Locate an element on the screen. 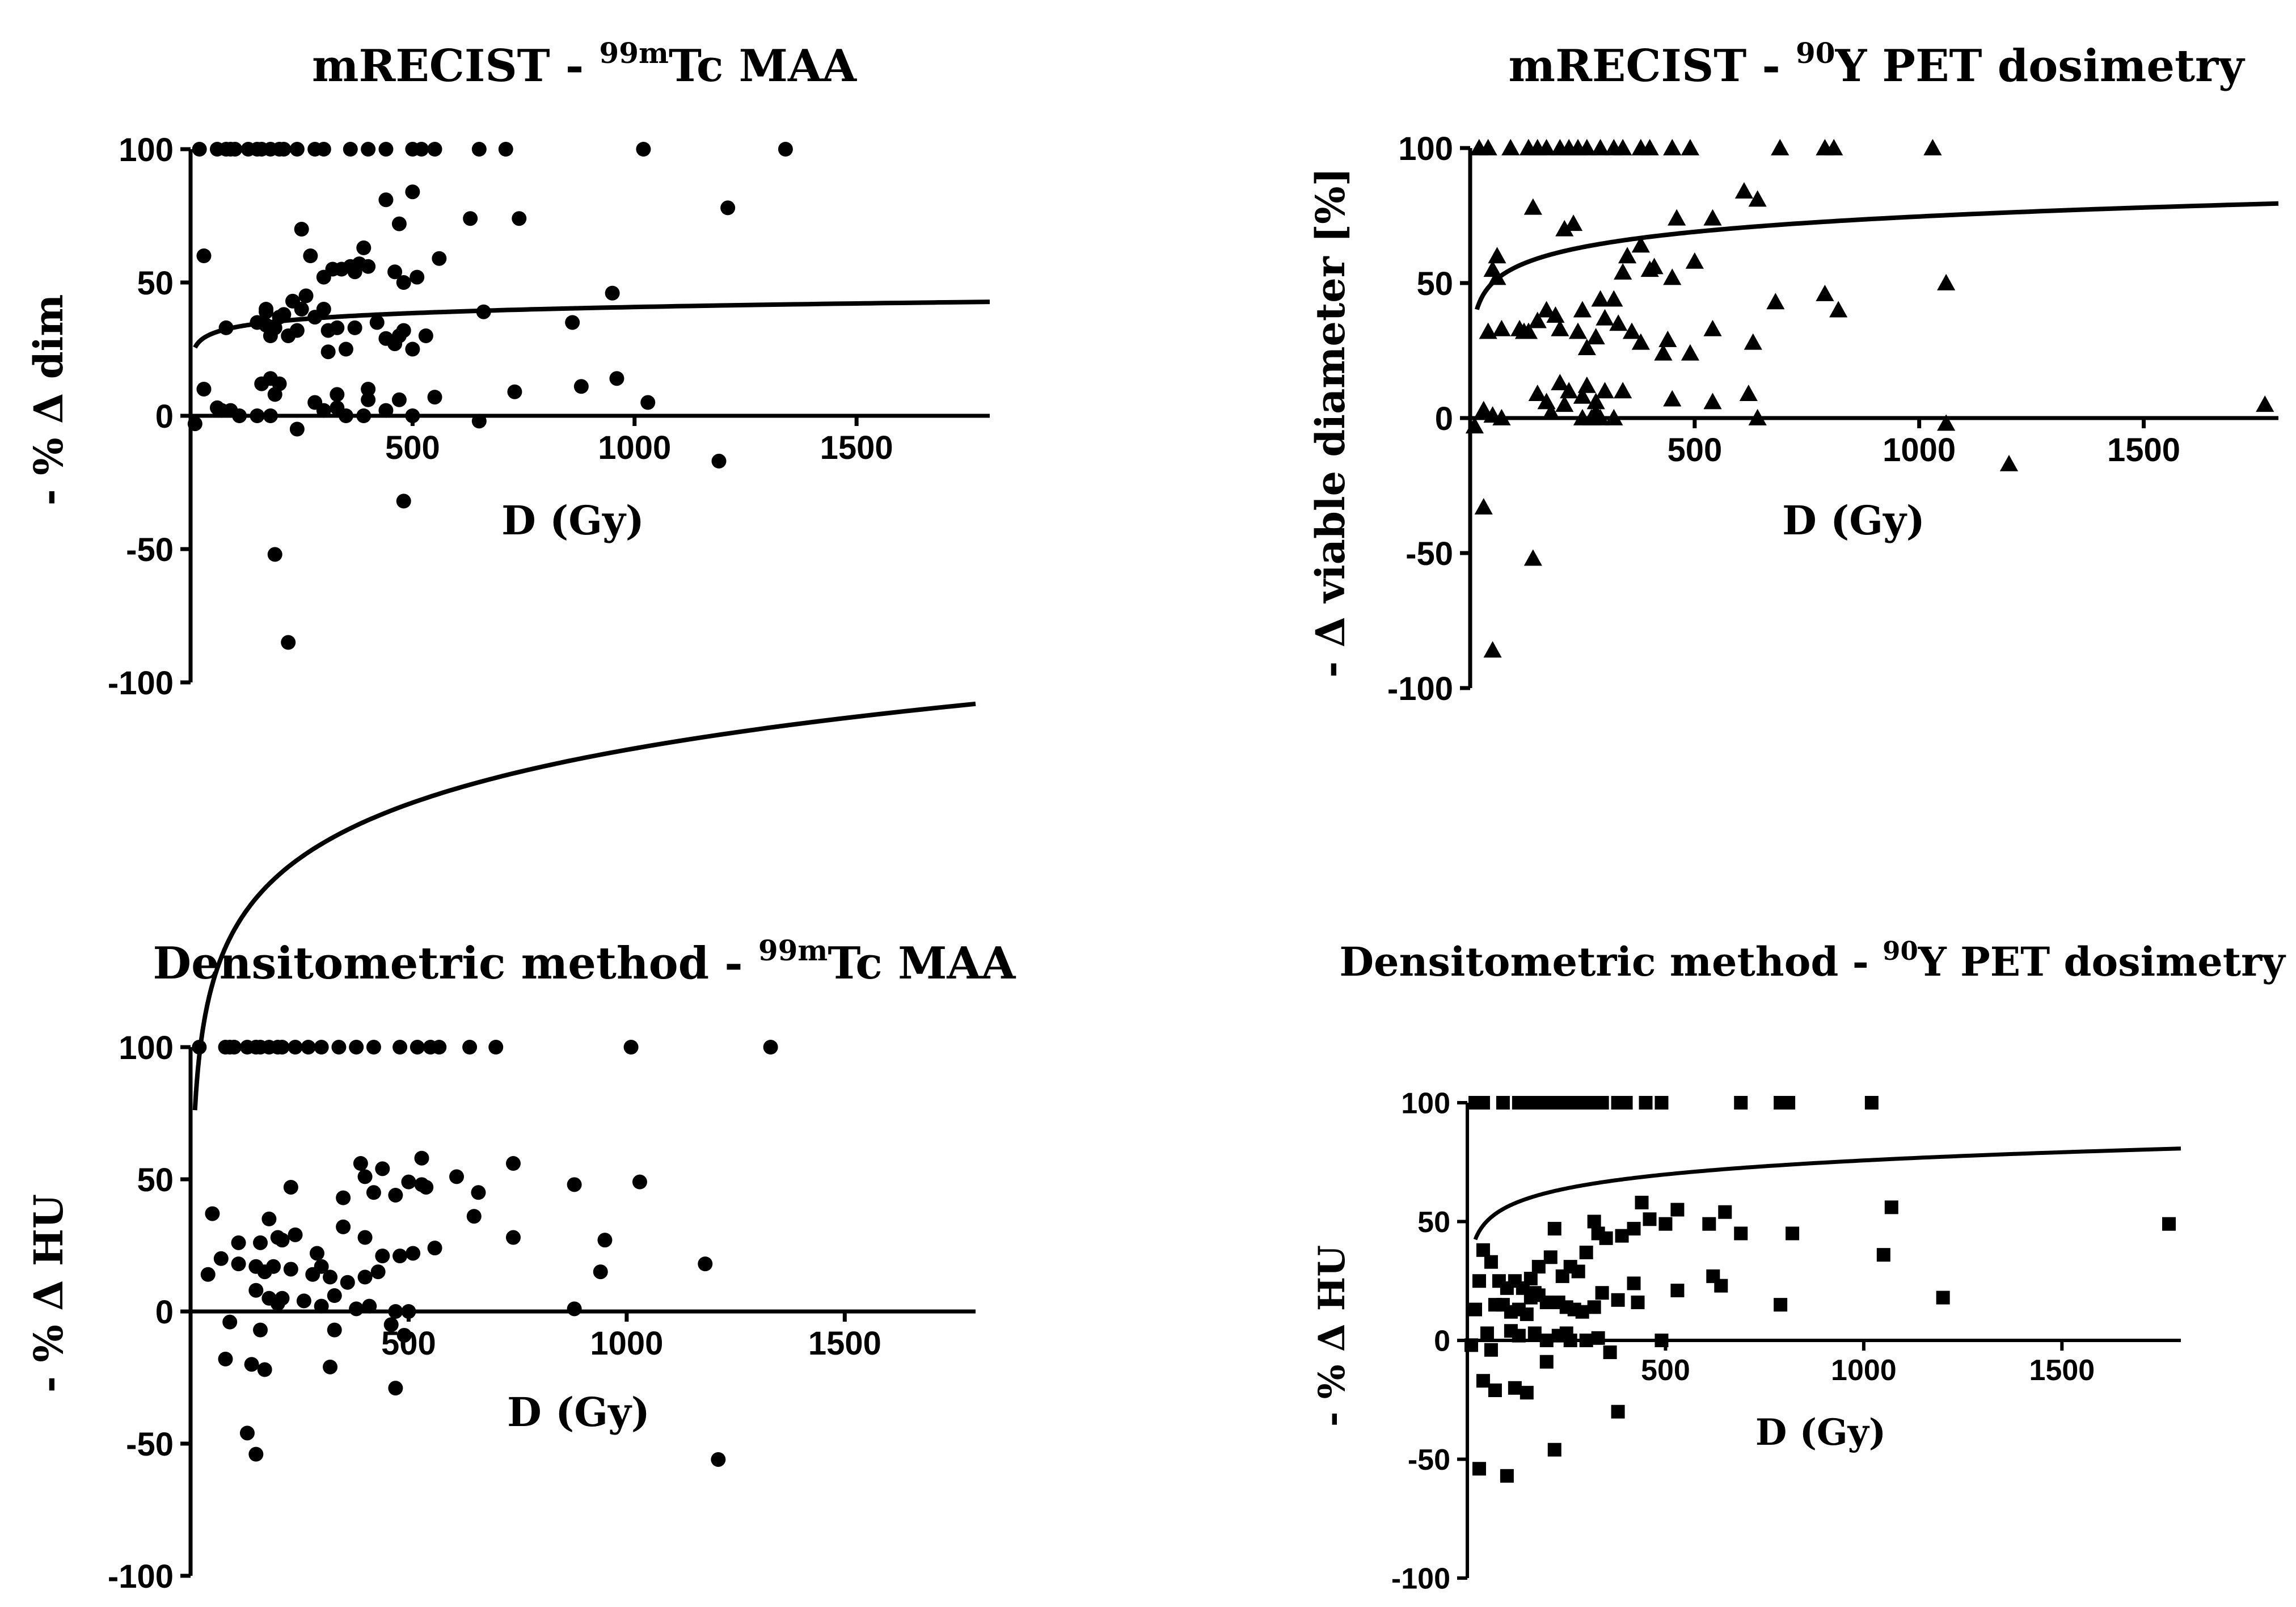 This screenshot has height=1607, width=2296. y-axis-label: - % Δ dim is located at coordinates (48, 400).